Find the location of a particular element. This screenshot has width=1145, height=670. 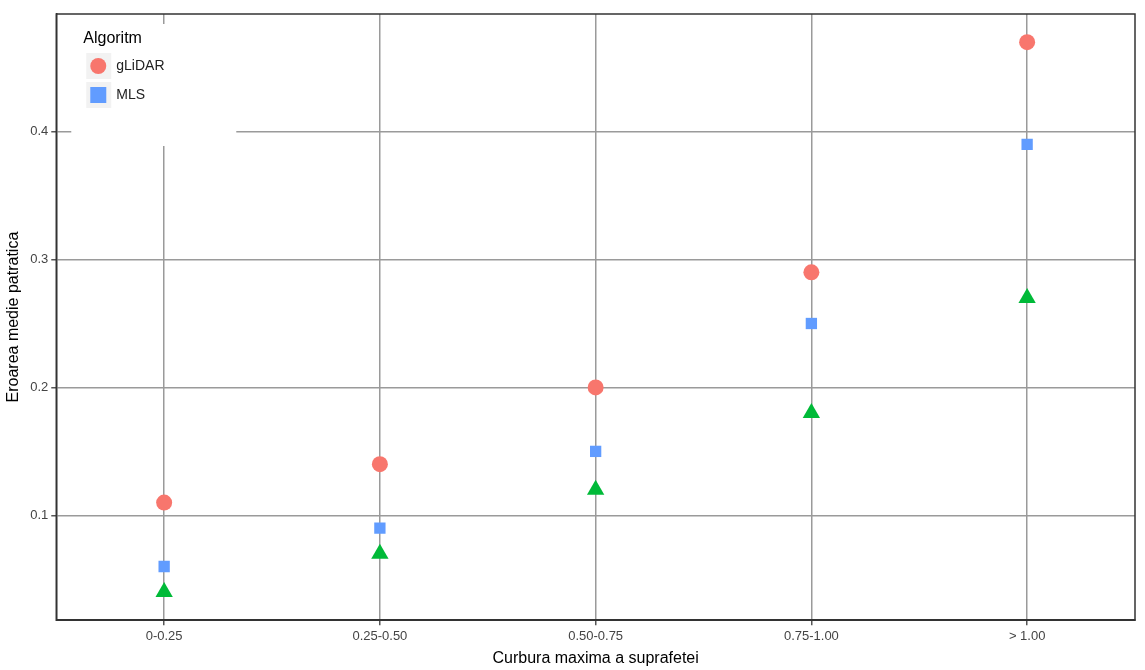

x-tick-label: 0.75-1.00 is located at coordinates (811, 635).